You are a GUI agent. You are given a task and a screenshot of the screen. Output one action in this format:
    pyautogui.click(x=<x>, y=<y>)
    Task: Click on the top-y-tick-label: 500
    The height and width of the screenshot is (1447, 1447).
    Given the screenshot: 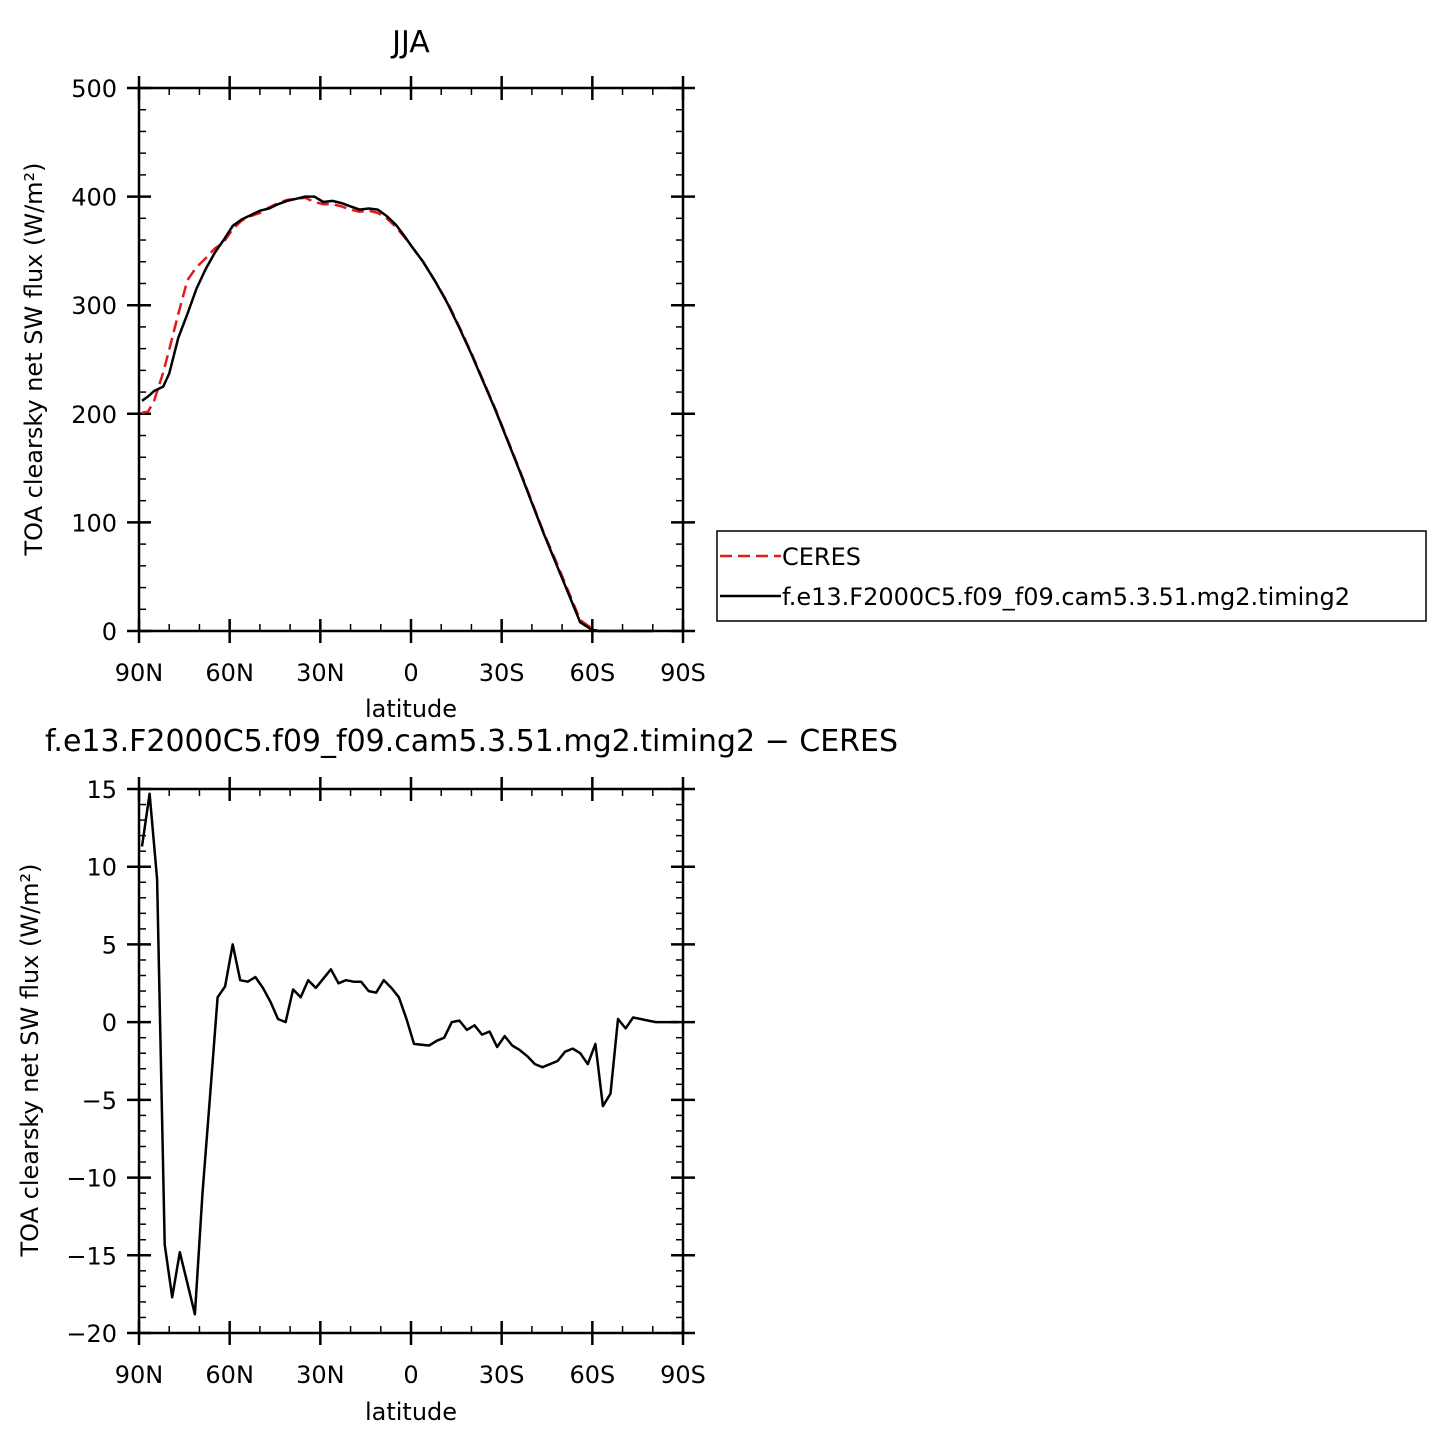 What is the action you would take?
    pyautogui.click(x=94, y=89)
    